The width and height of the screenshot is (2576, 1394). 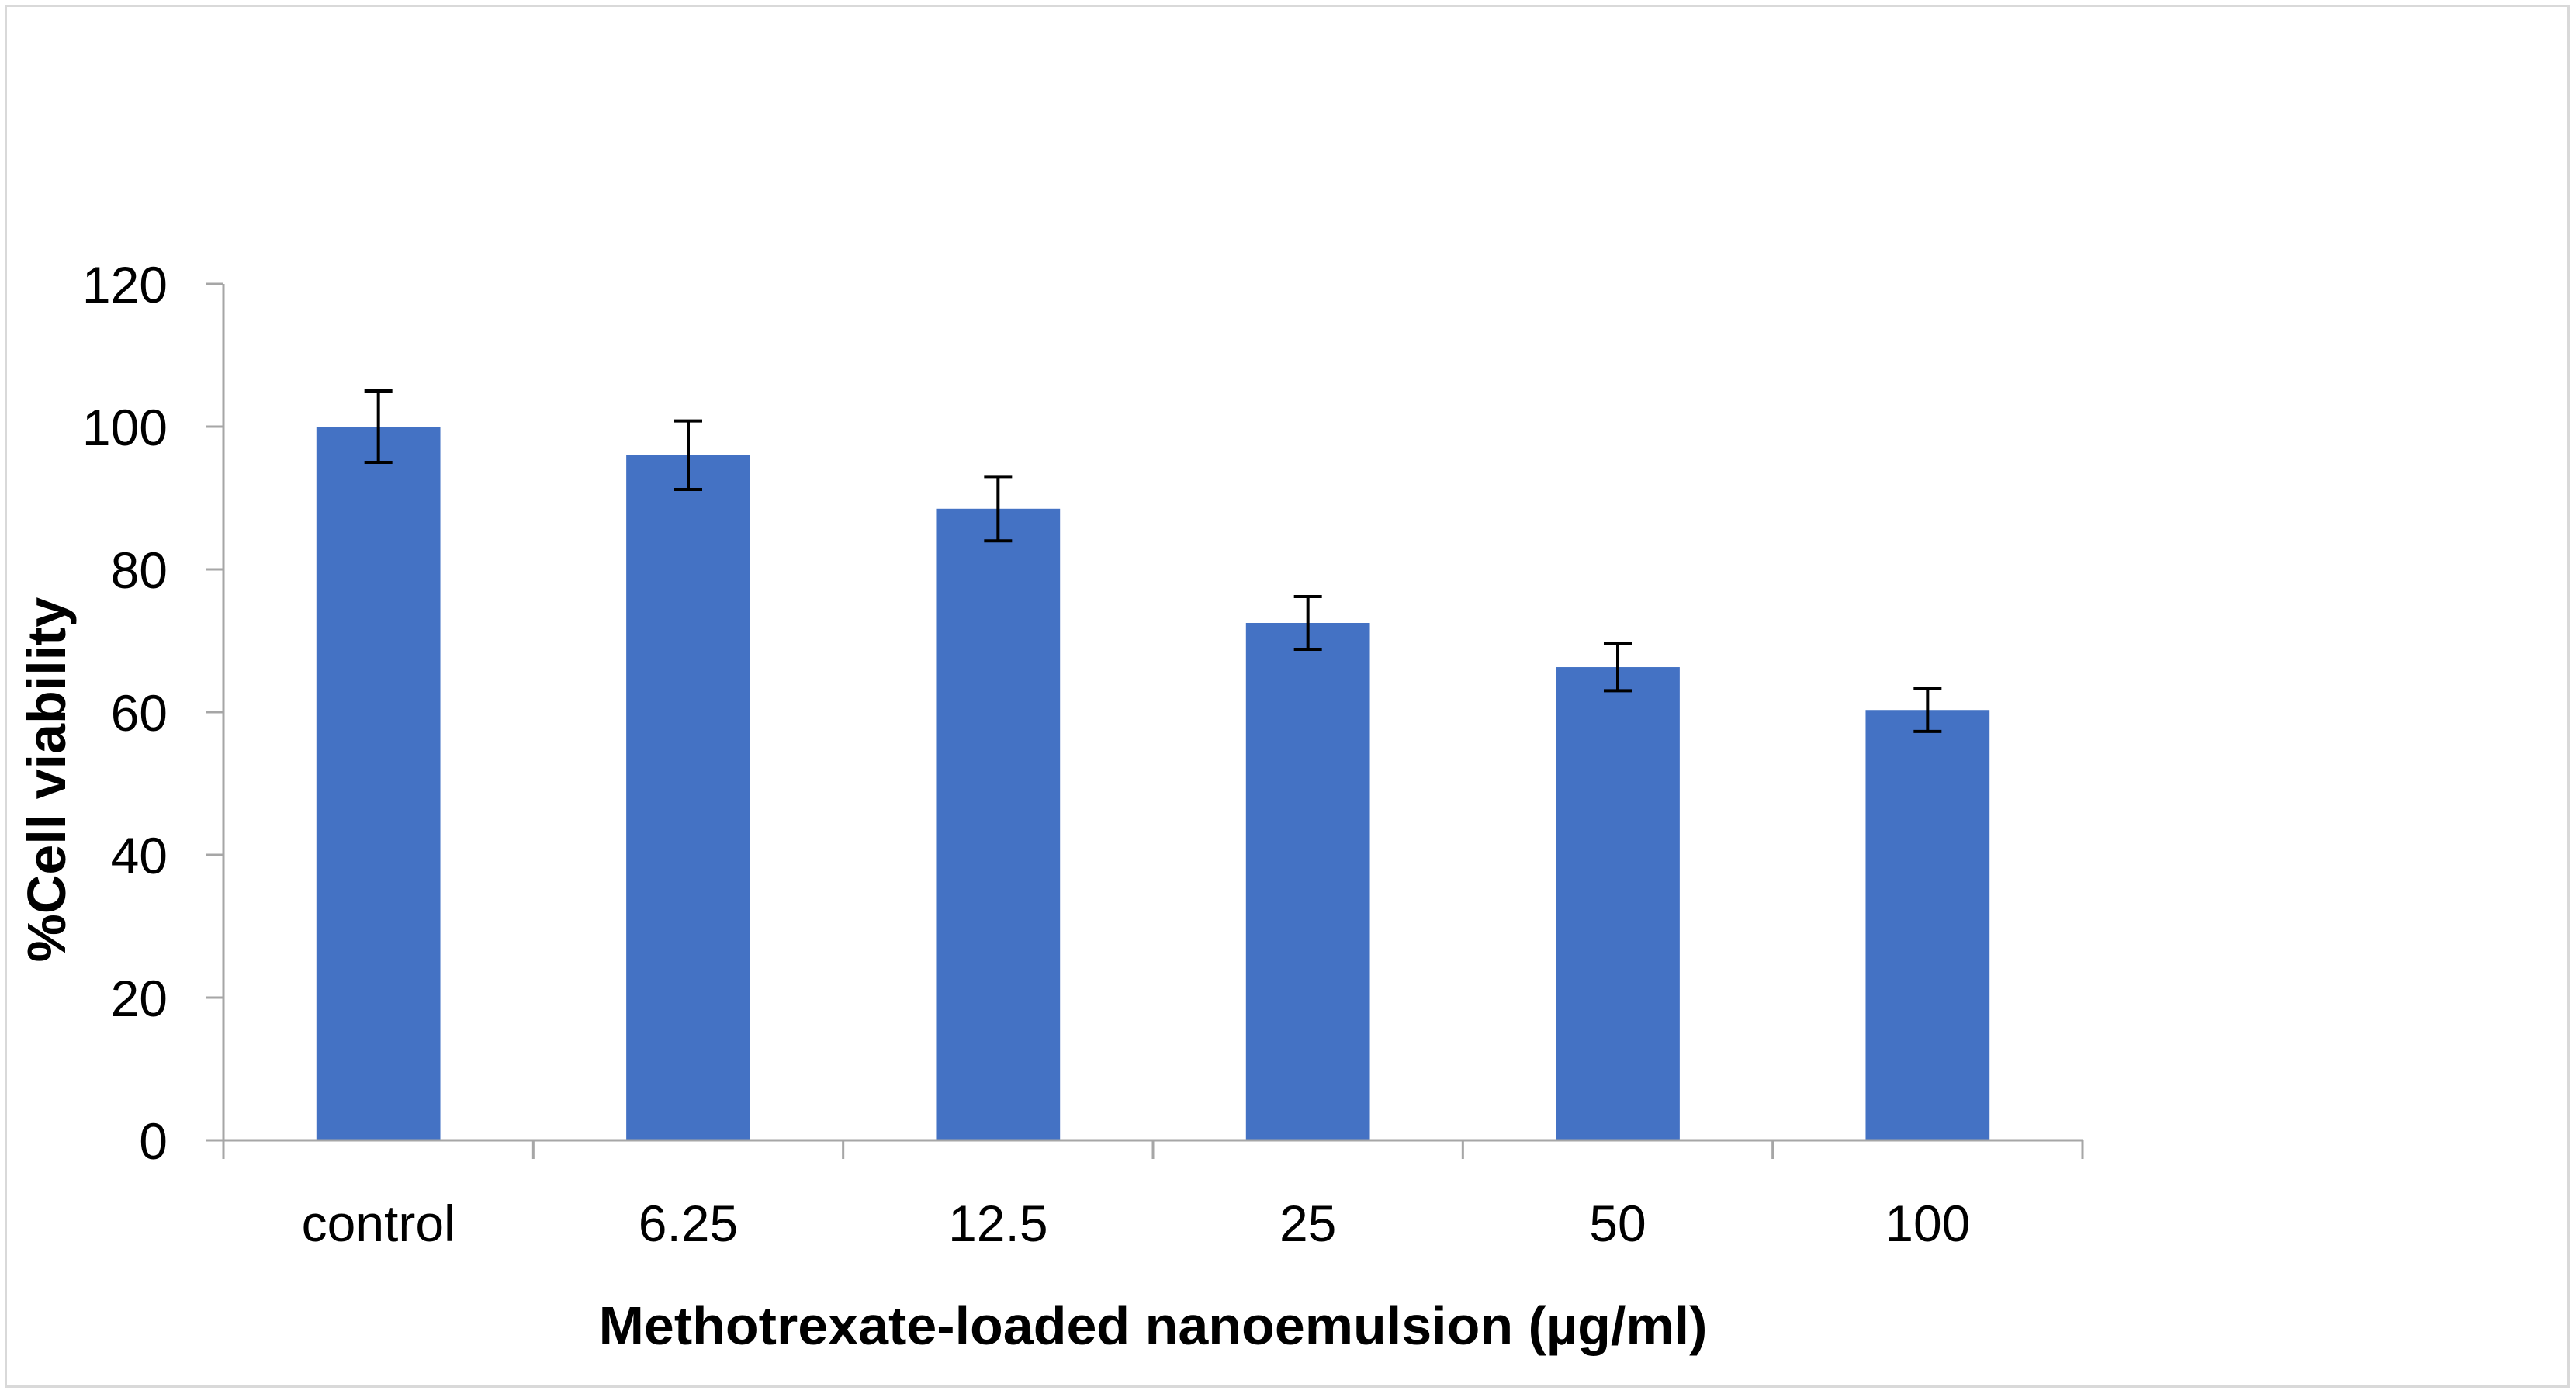 I want to click on bar-control, so click(x=378, y=783).